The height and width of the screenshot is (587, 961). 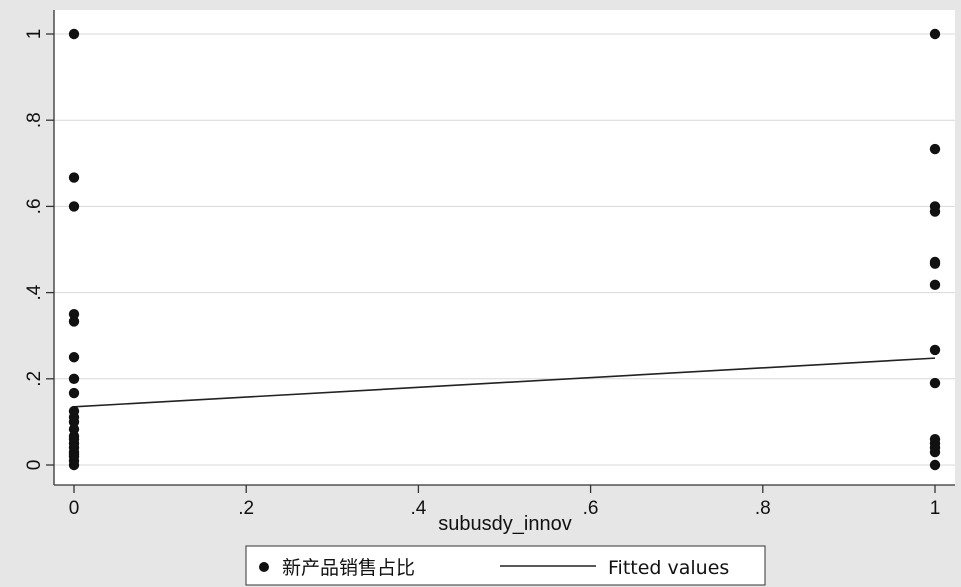 What do you see at coordinates (34, 34) in the screenshot?
I see `y-tick-label-5: 1` at bounding box center [34, 34].